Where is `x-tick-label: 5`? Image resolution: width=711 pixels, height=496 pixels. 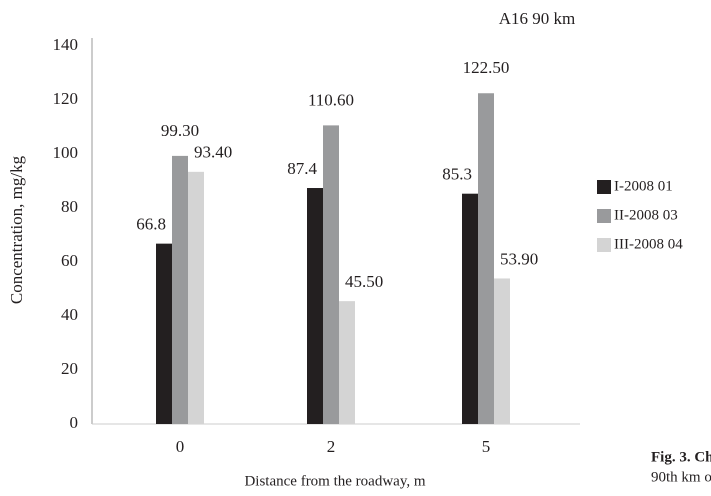
x-tick-label: 5 is located at coordinates (486, 446).